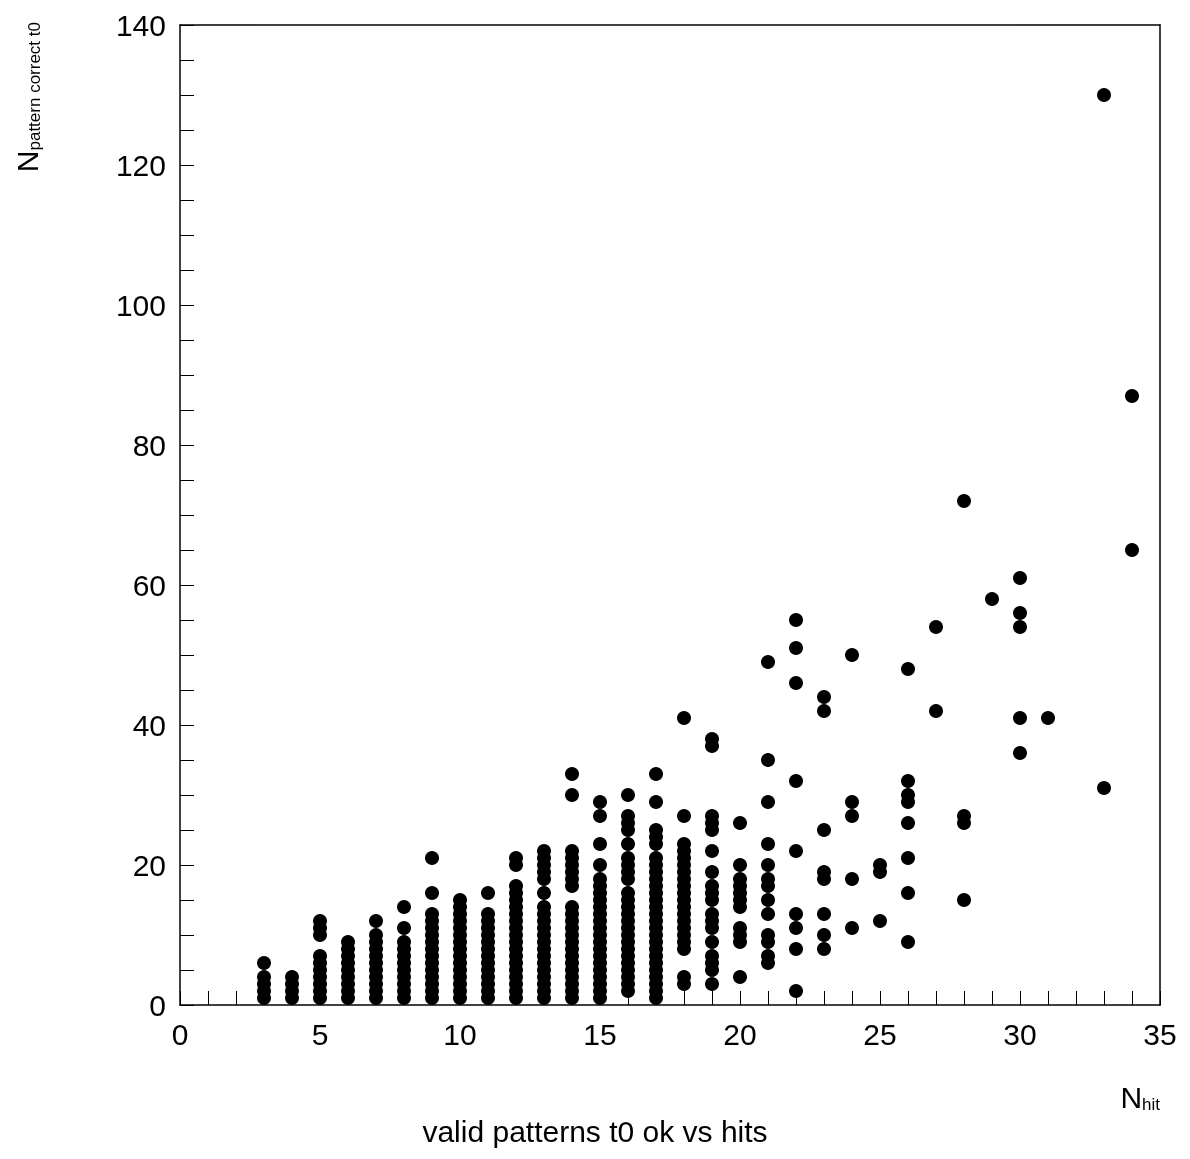  What do you see at coordinates (1140, 1097) in the screenshot?
I see `x-axis-title: Nhit` at bounding box center [1140, 1097].